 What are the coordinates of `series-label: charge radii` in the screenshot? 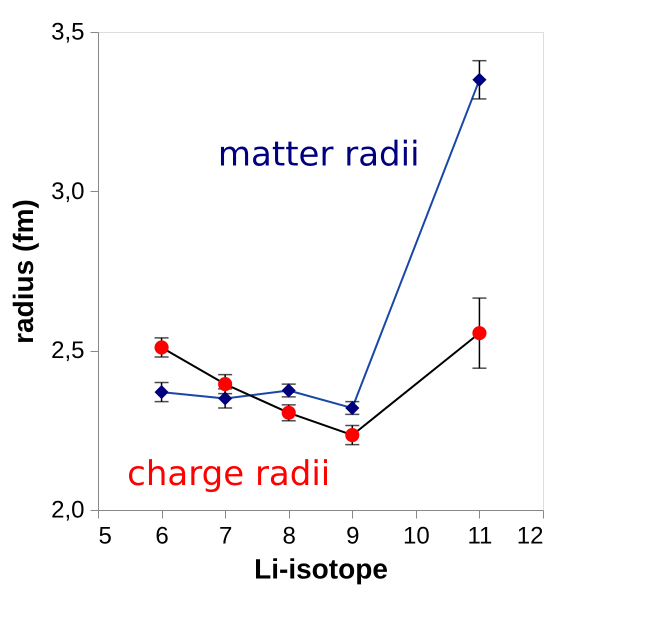 It's located at (228, 474).